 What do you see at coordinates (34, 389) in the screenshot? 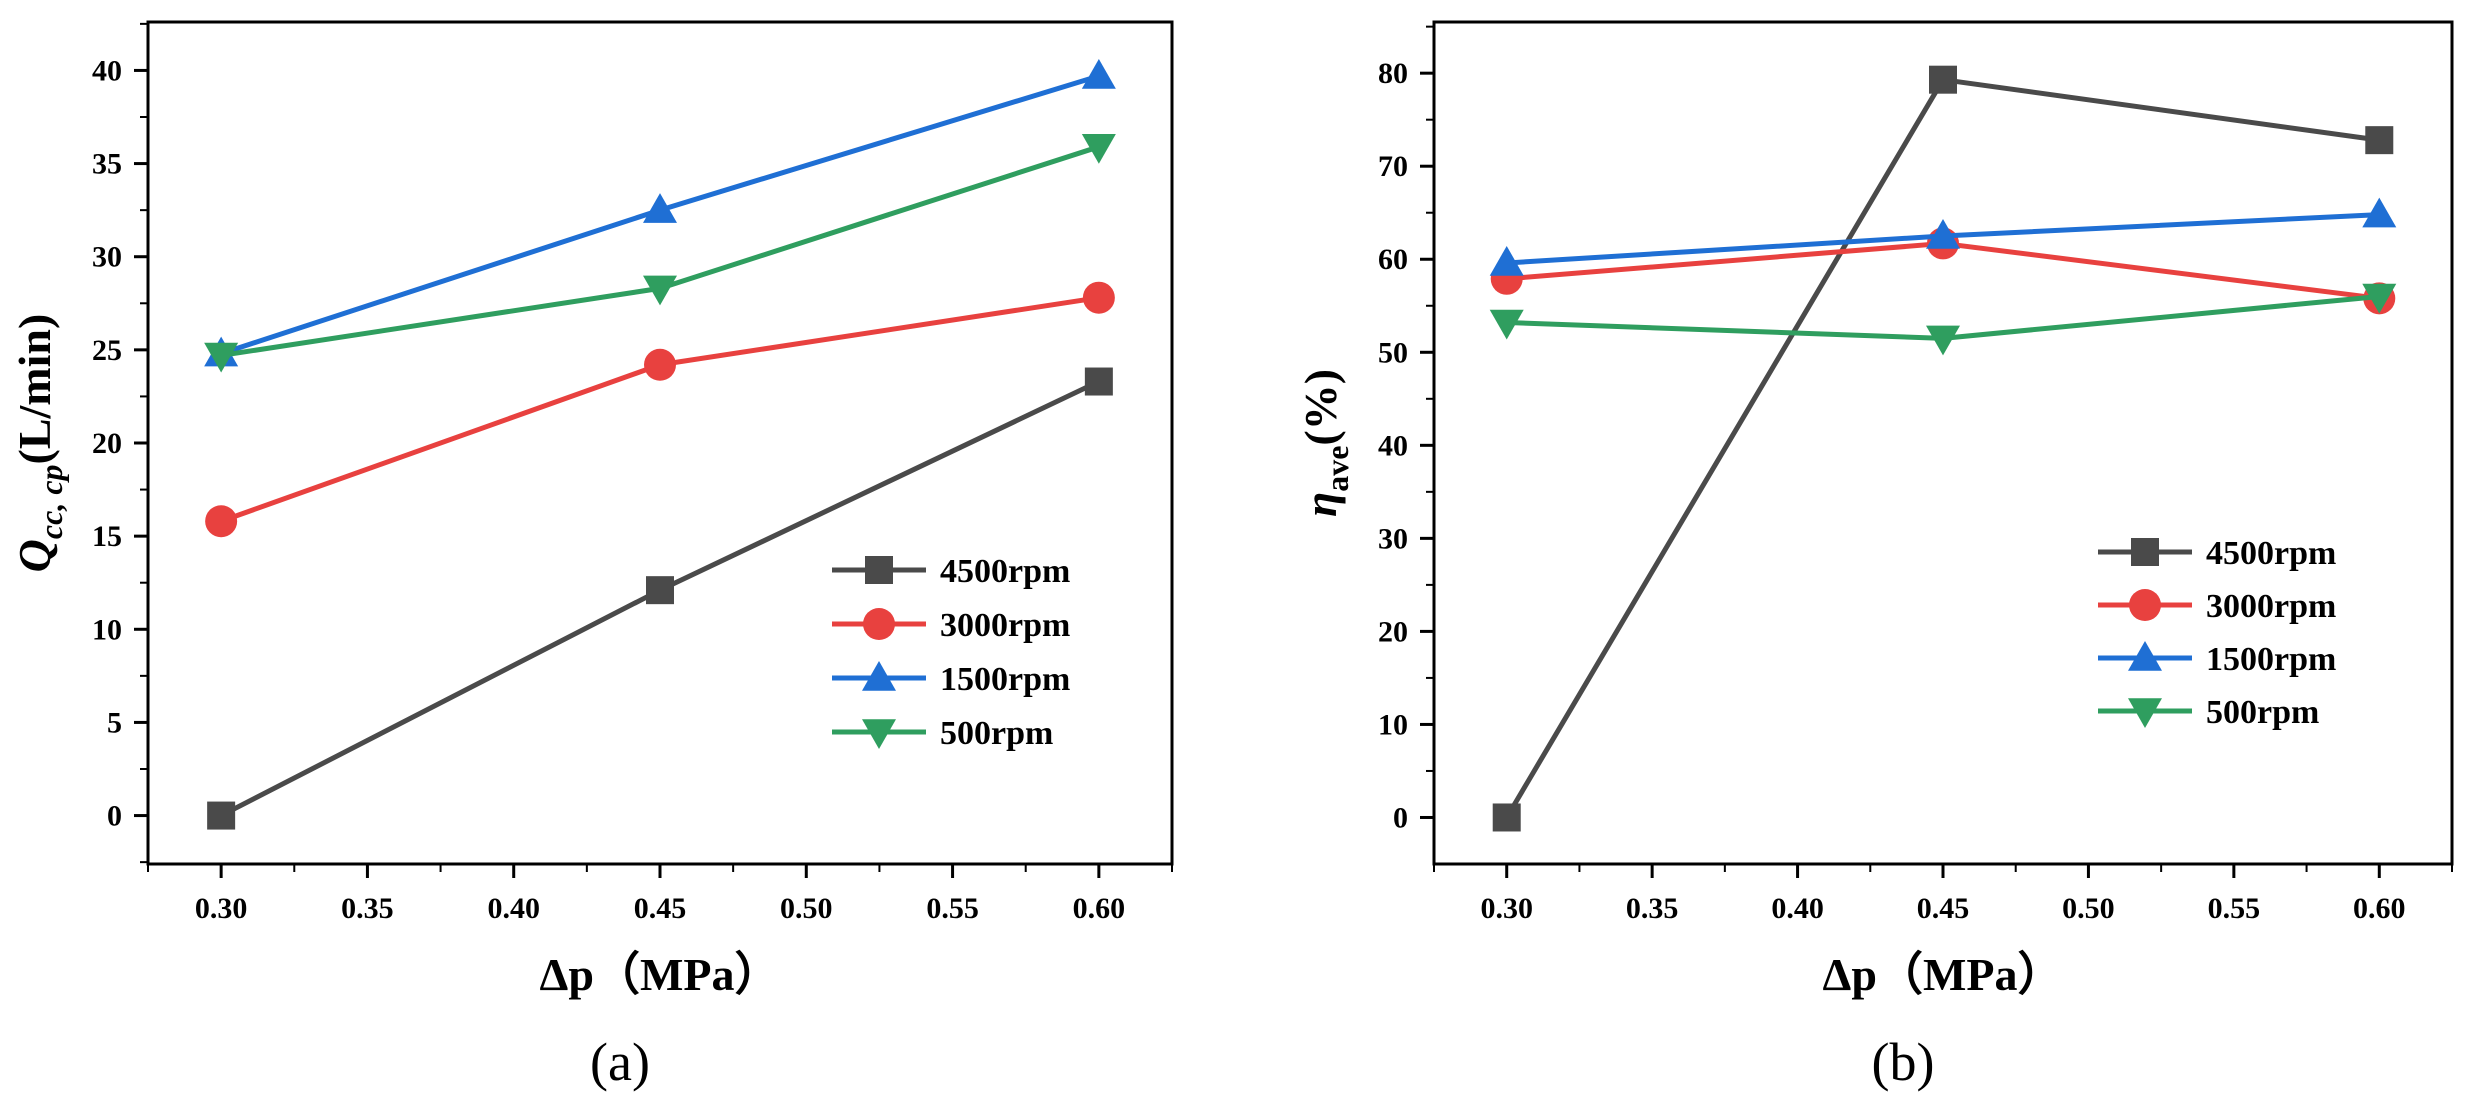
I see `y-axis-label-unit: (L/min)` at bounding box center [34, 389].